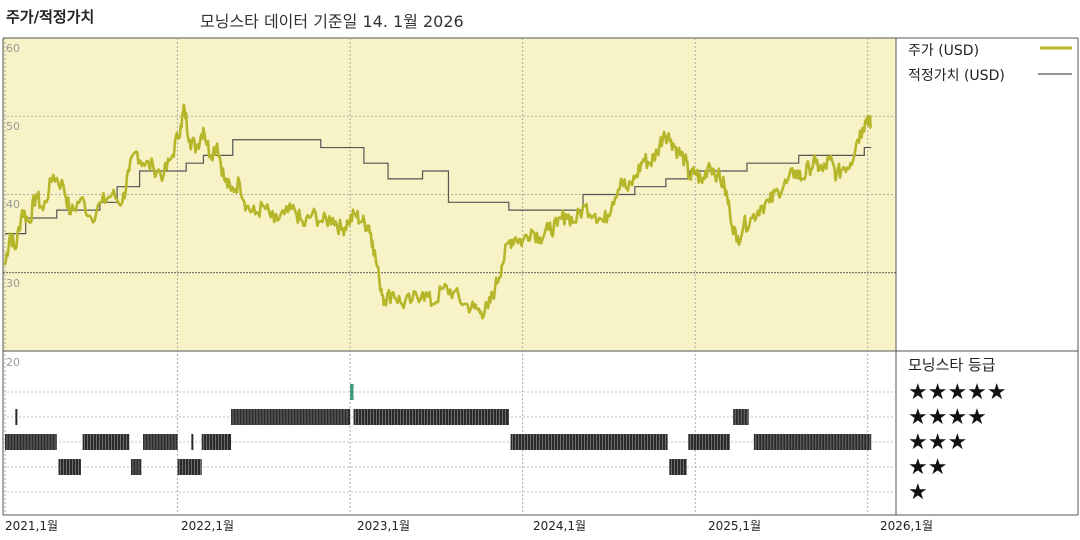 The image size is (1080, 540). I want to click on rating-y-tick-20: 20, so click(13, 362).